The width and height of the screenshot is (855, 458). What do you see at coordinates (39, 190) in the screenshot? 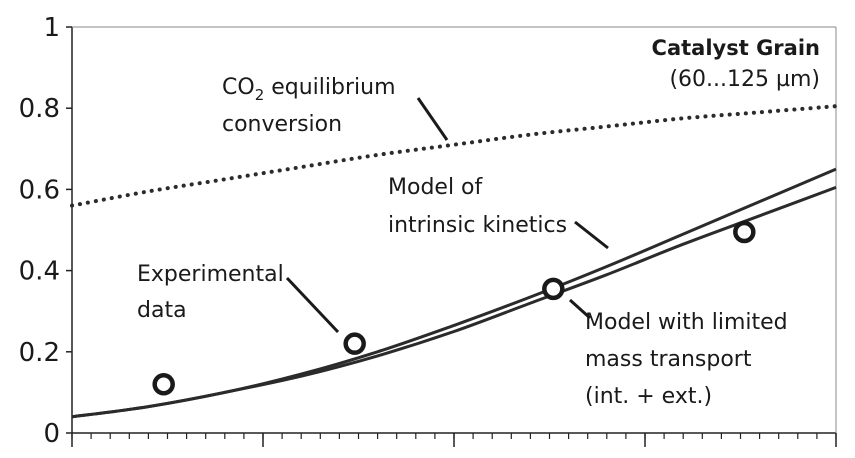
I see `y-tick-label: 0.6` at bounding box center [39, 190].